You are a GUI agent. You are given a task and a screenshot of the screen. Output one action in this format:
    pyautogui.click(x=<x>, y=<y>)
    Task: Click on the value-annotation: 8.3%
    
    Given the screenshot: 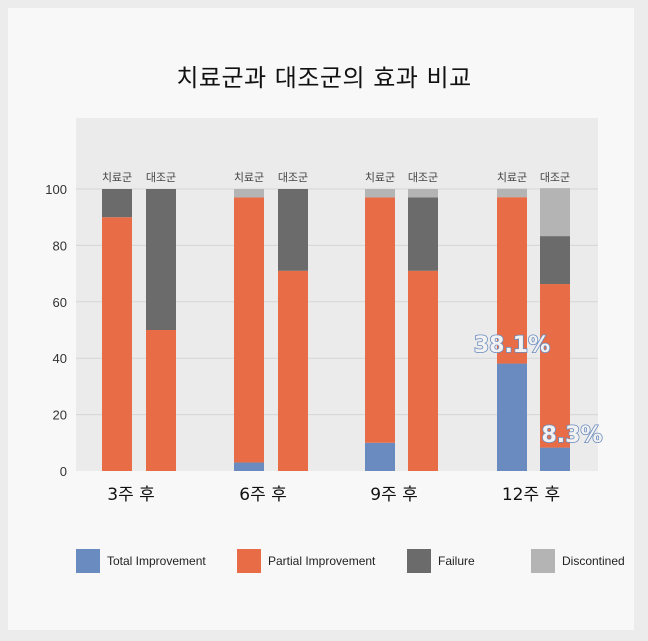 What is the action you would take?
    pyautogui.click(x=571, y=435)
    